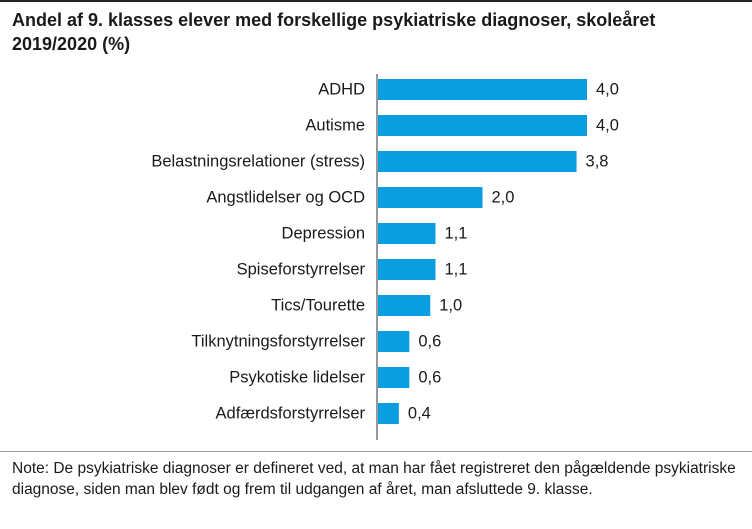 The width and height of the screenshot is (752, 529). Describe the element at coordinates (419, 414) in the screenshot. I see `value-label-adfærdsforstyrrelser: 0,4` at that location.